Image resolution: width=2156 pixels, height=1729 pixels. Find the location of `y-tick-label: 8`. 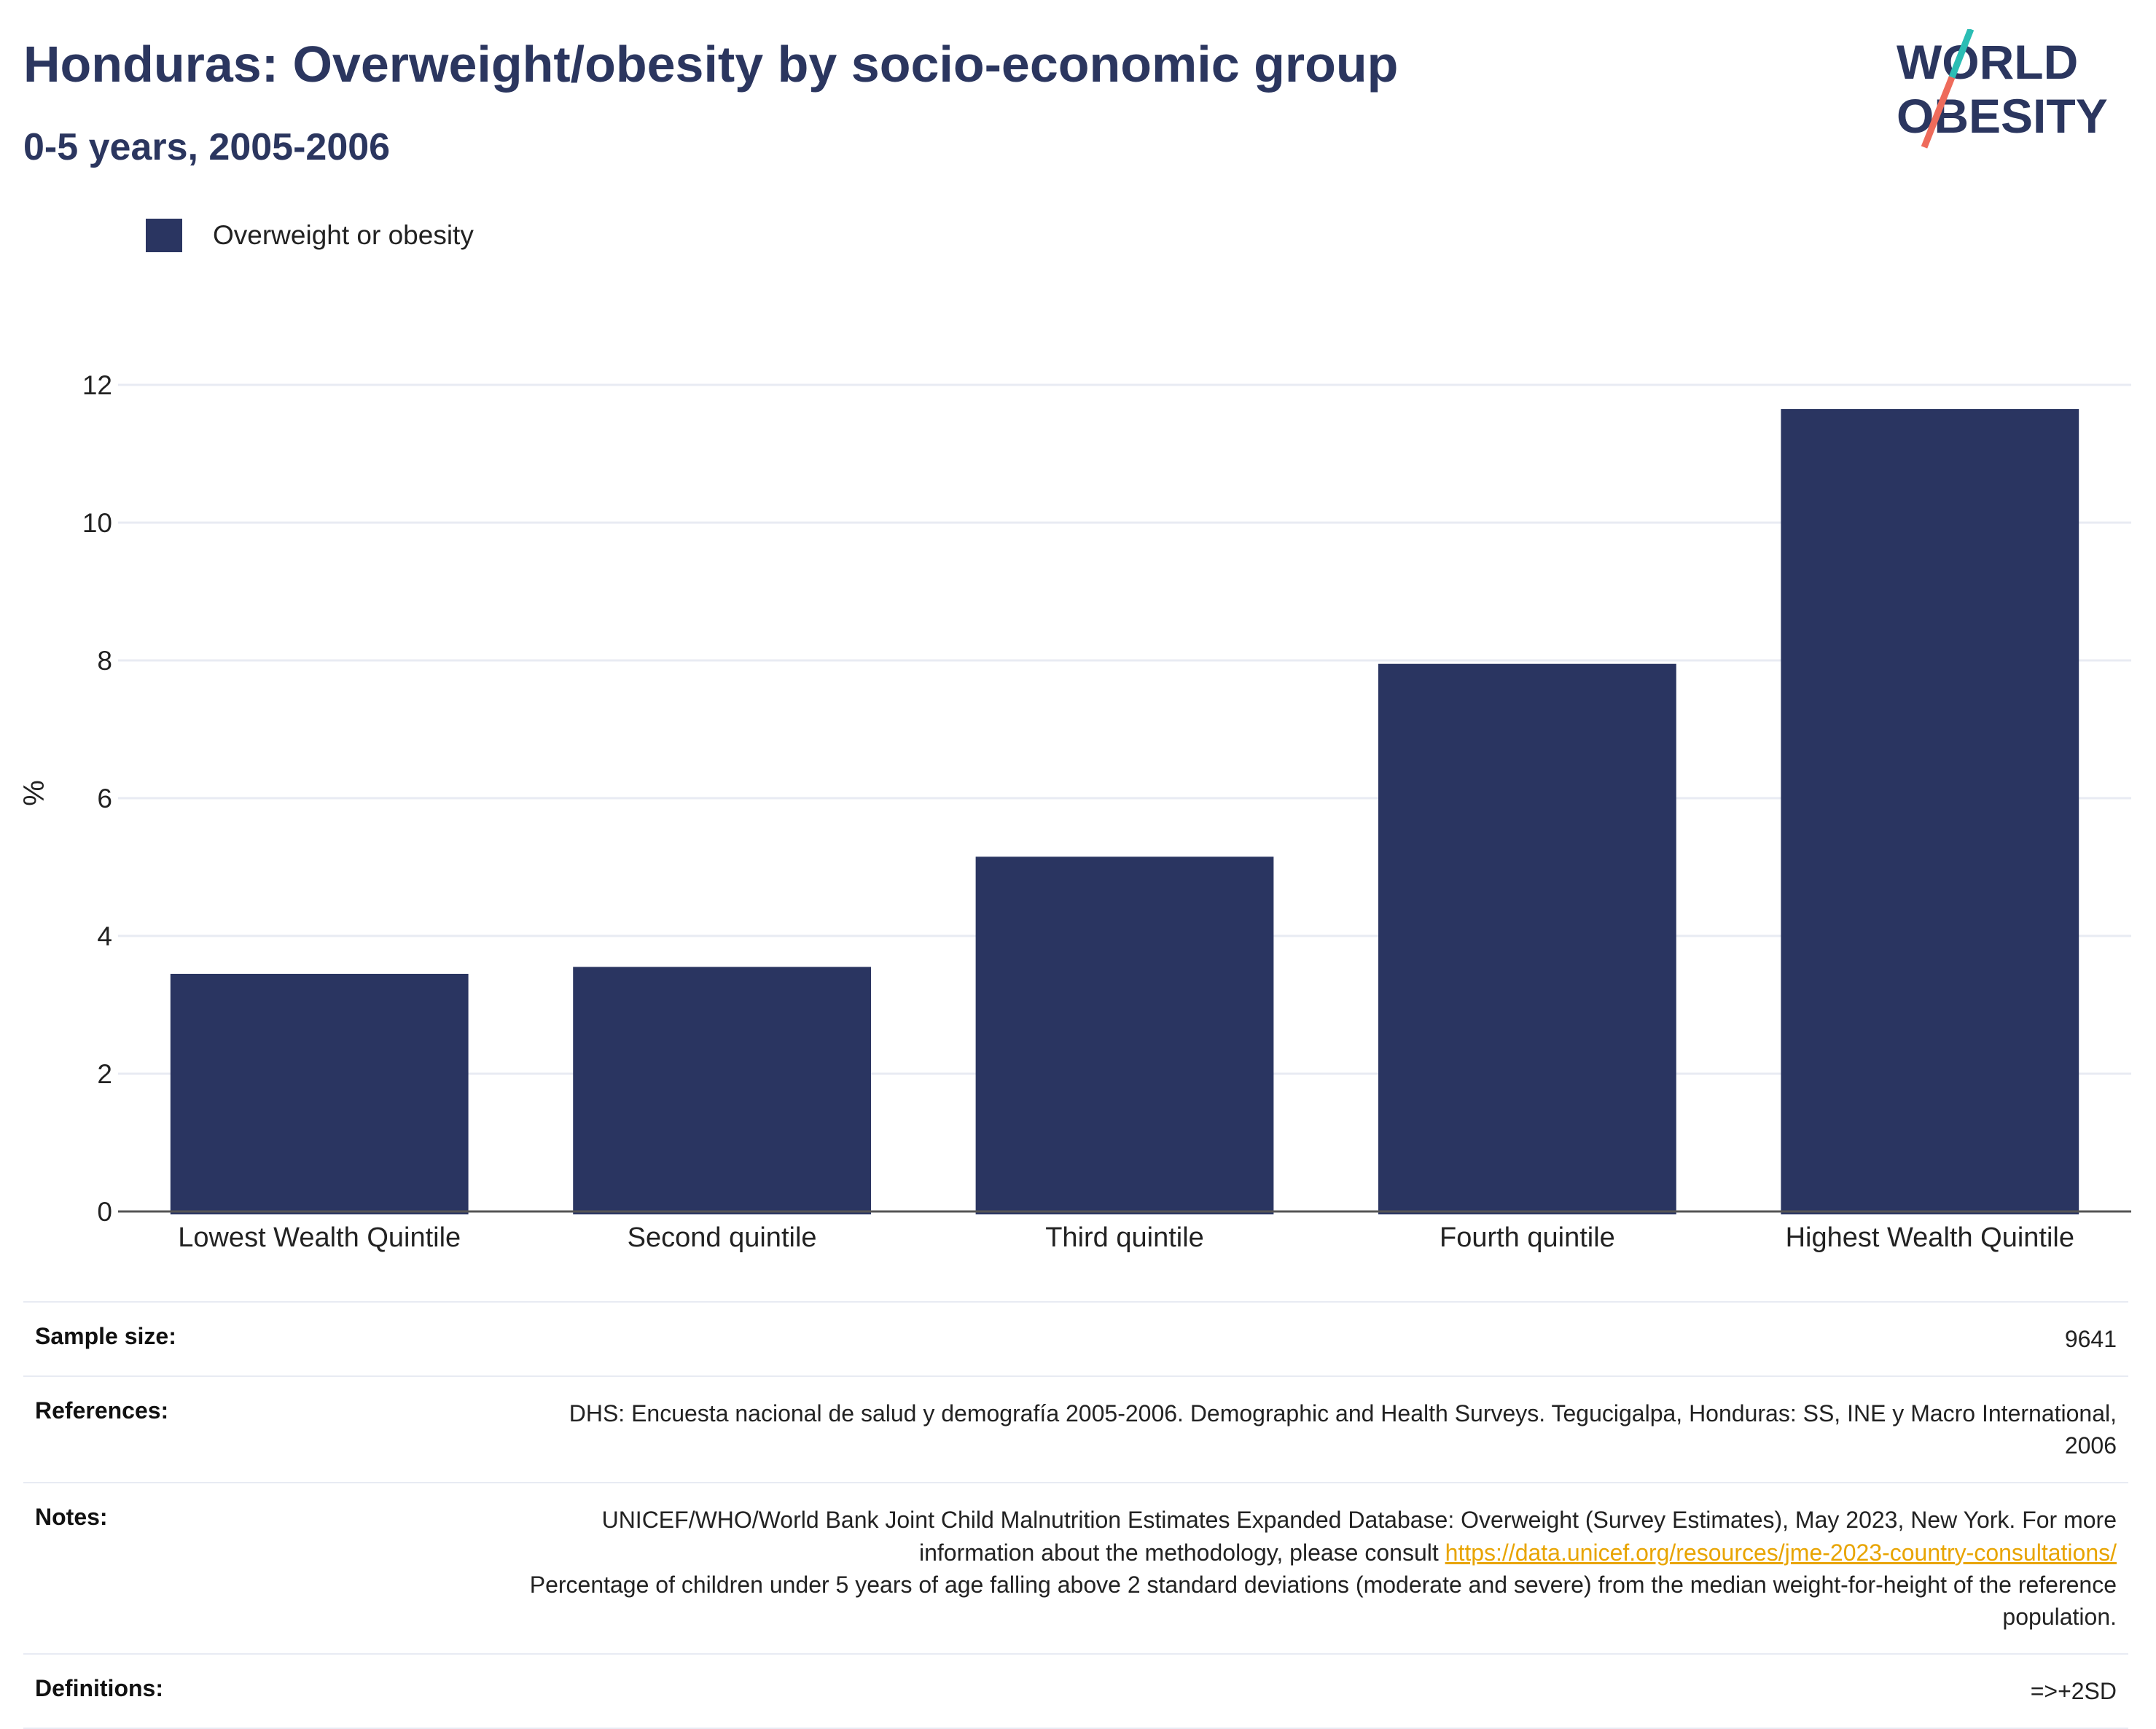

y-tick-label: 8 is located at coordinates (104, 661).